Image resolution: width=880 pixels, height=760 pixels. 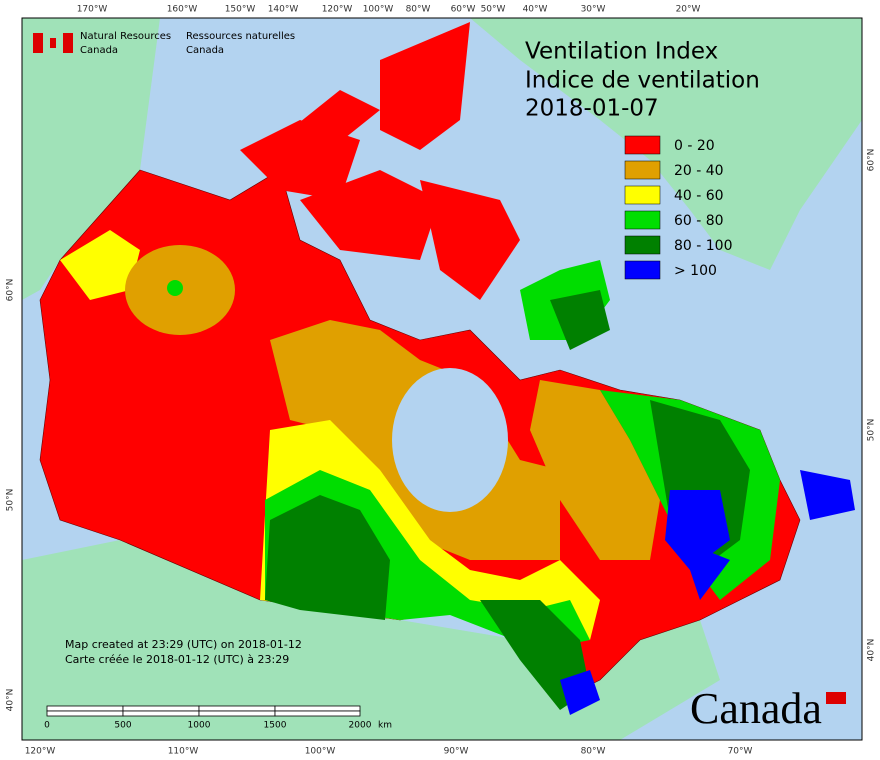 What do you see at coordinates (642, 81) in the screenshot?
I see `title: Indice de ventilation` at bounding box center [642, 81].